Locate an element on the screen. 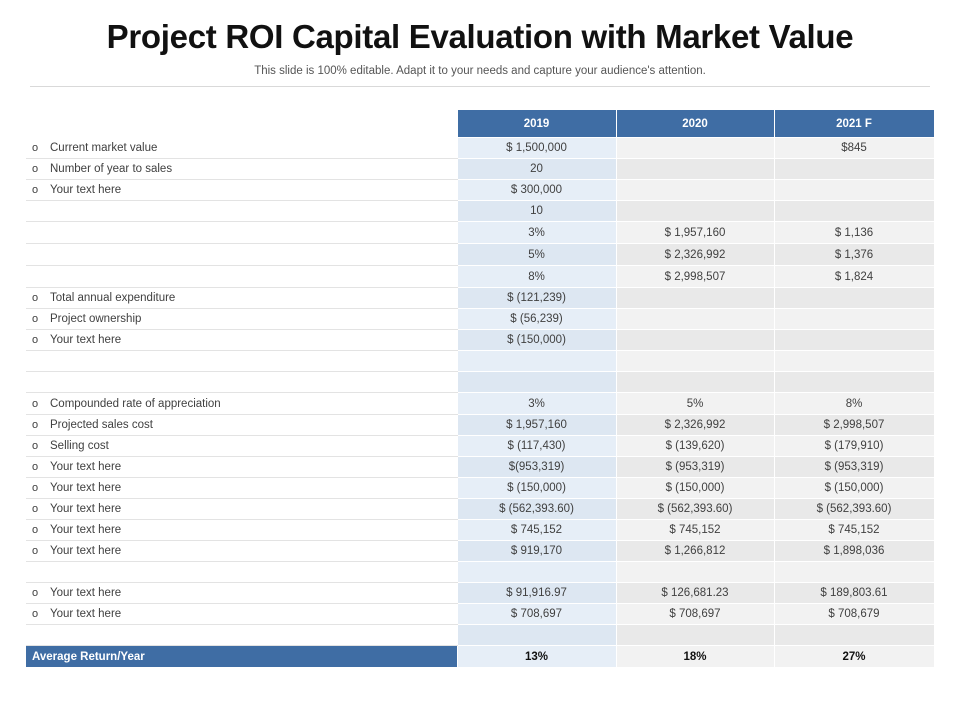 This screenshot has width=960, height=720. table-row: 10 is located at coordinates (480, 211).